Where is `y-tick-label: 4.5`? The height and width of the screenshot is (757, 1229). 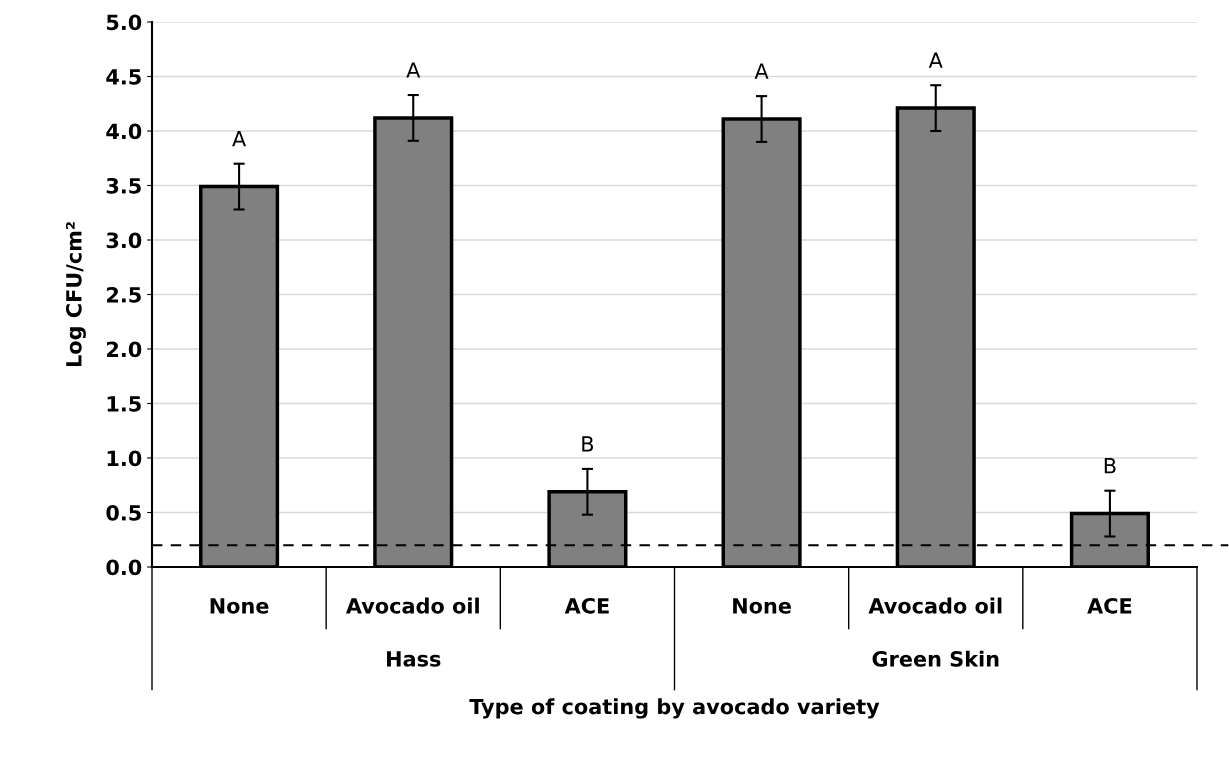 y-tick-label: 4.5 is located at coordinates (123, 77).